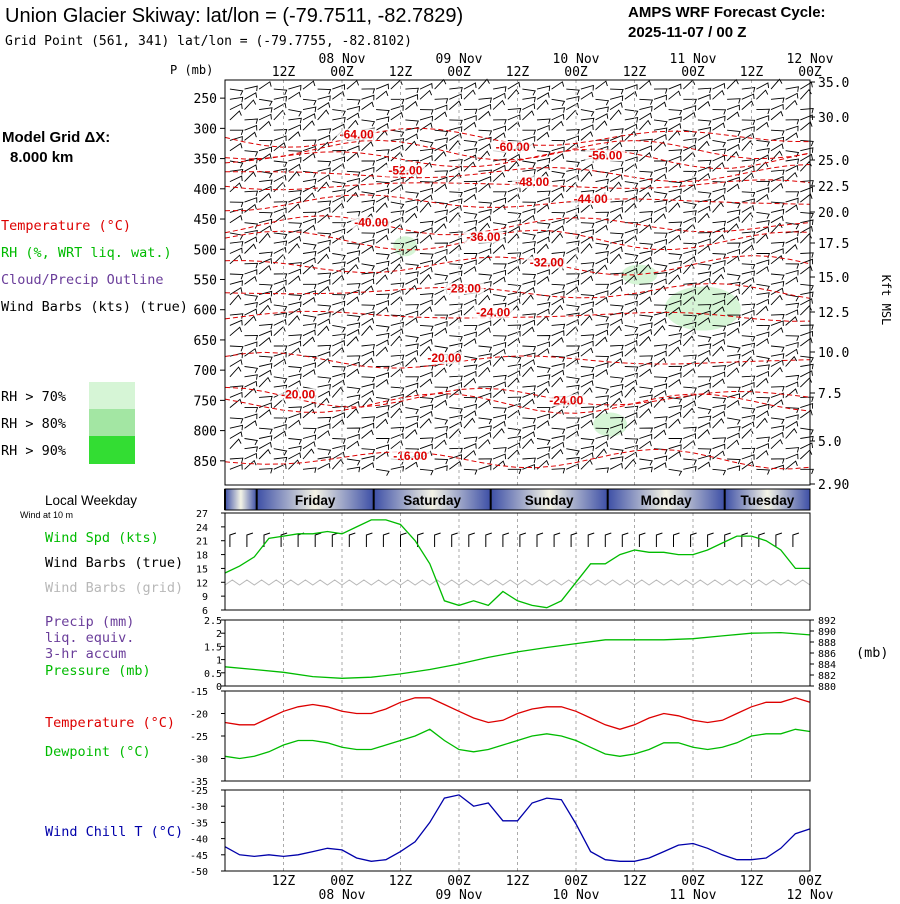  Describe the element at coordinates (199, 692) in the screenshot. I see `temperature-tick-label: -15` at that location.